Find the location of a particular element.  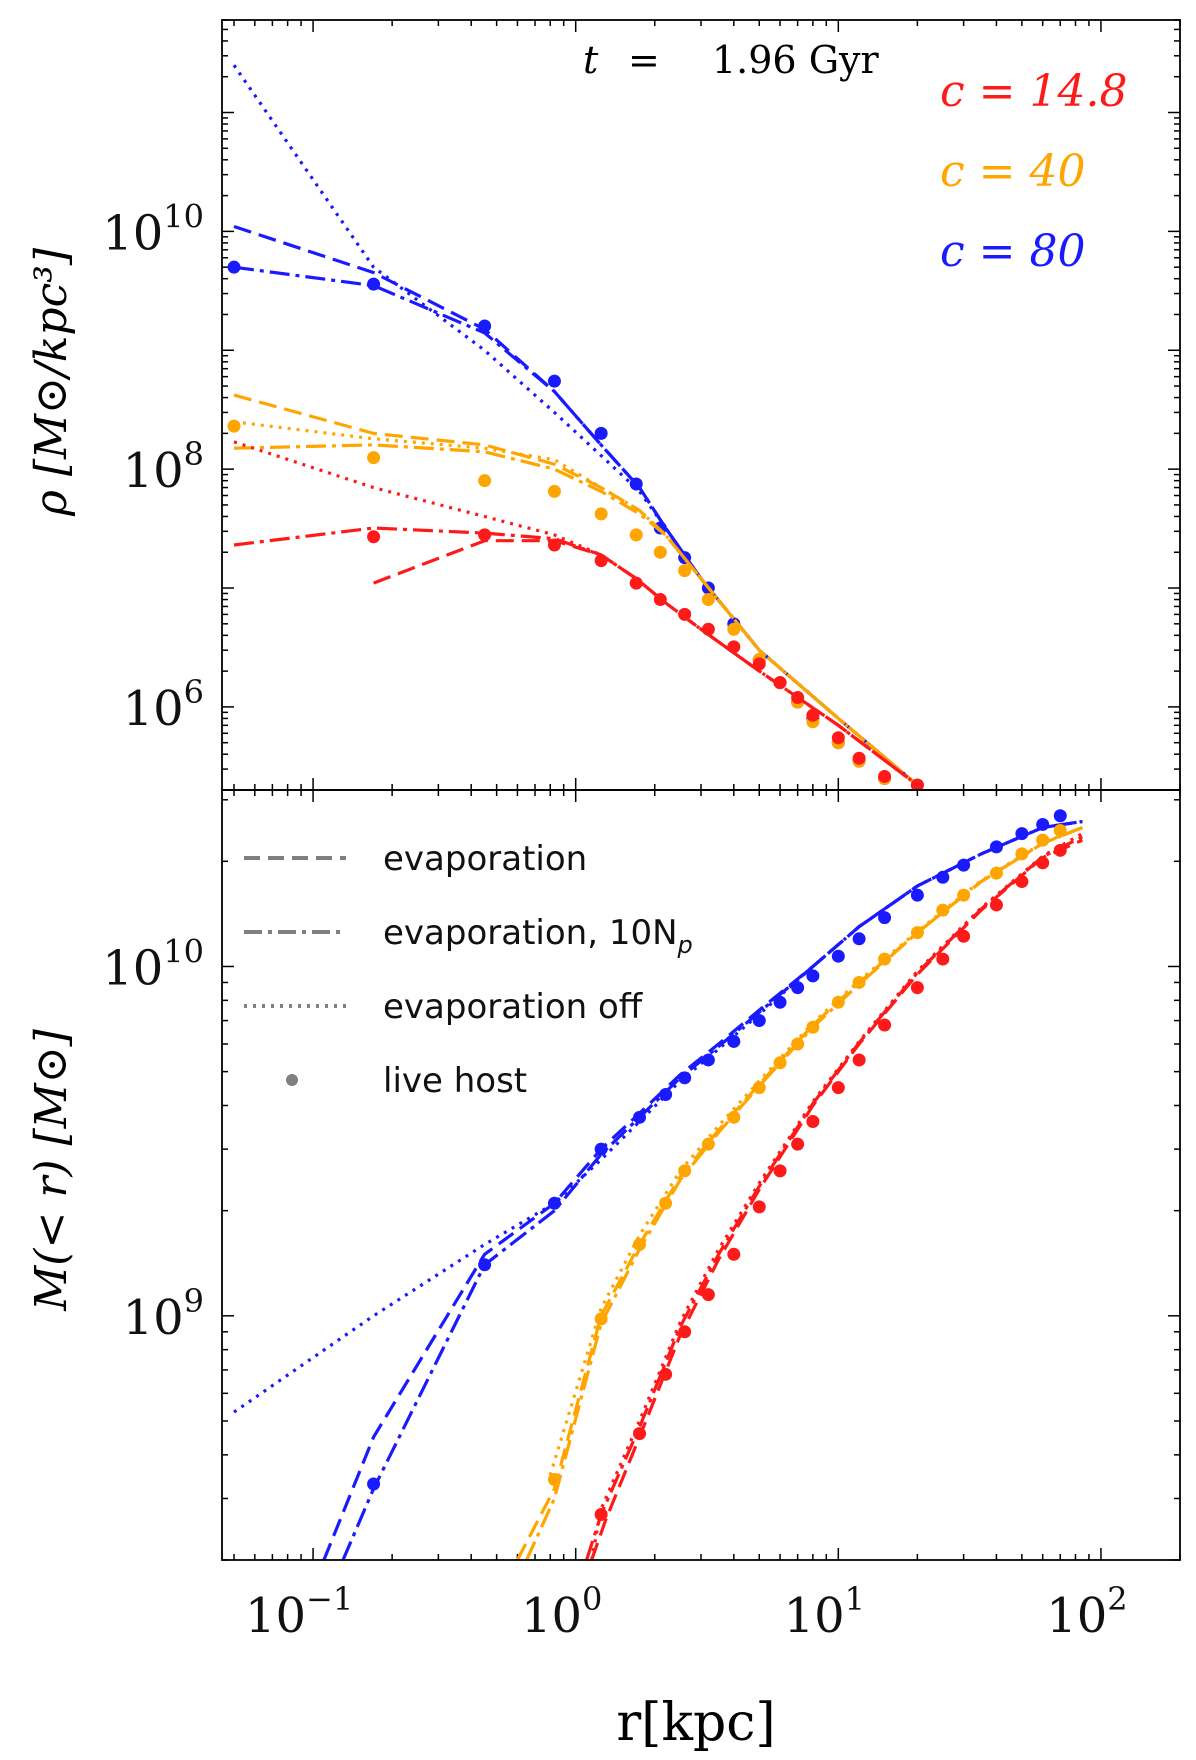

y-tick-label: 10¹⁰ is located at coordinates (153, 964).